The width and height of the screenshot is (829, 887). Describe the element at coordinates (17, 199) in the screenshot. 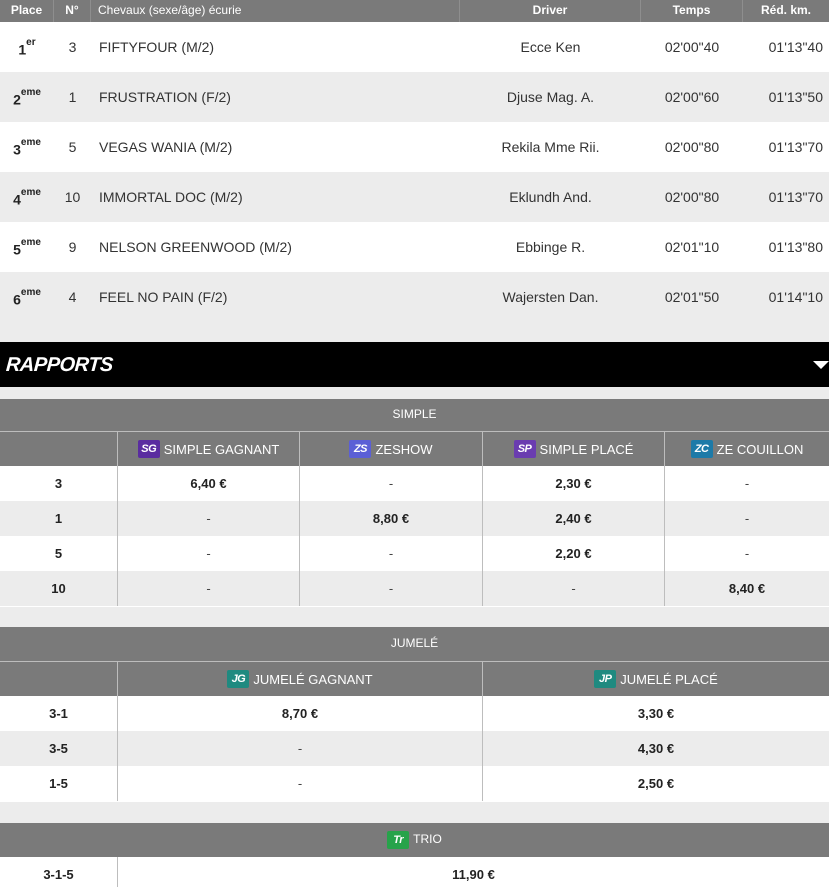

I see `place-number: 4` at that location.